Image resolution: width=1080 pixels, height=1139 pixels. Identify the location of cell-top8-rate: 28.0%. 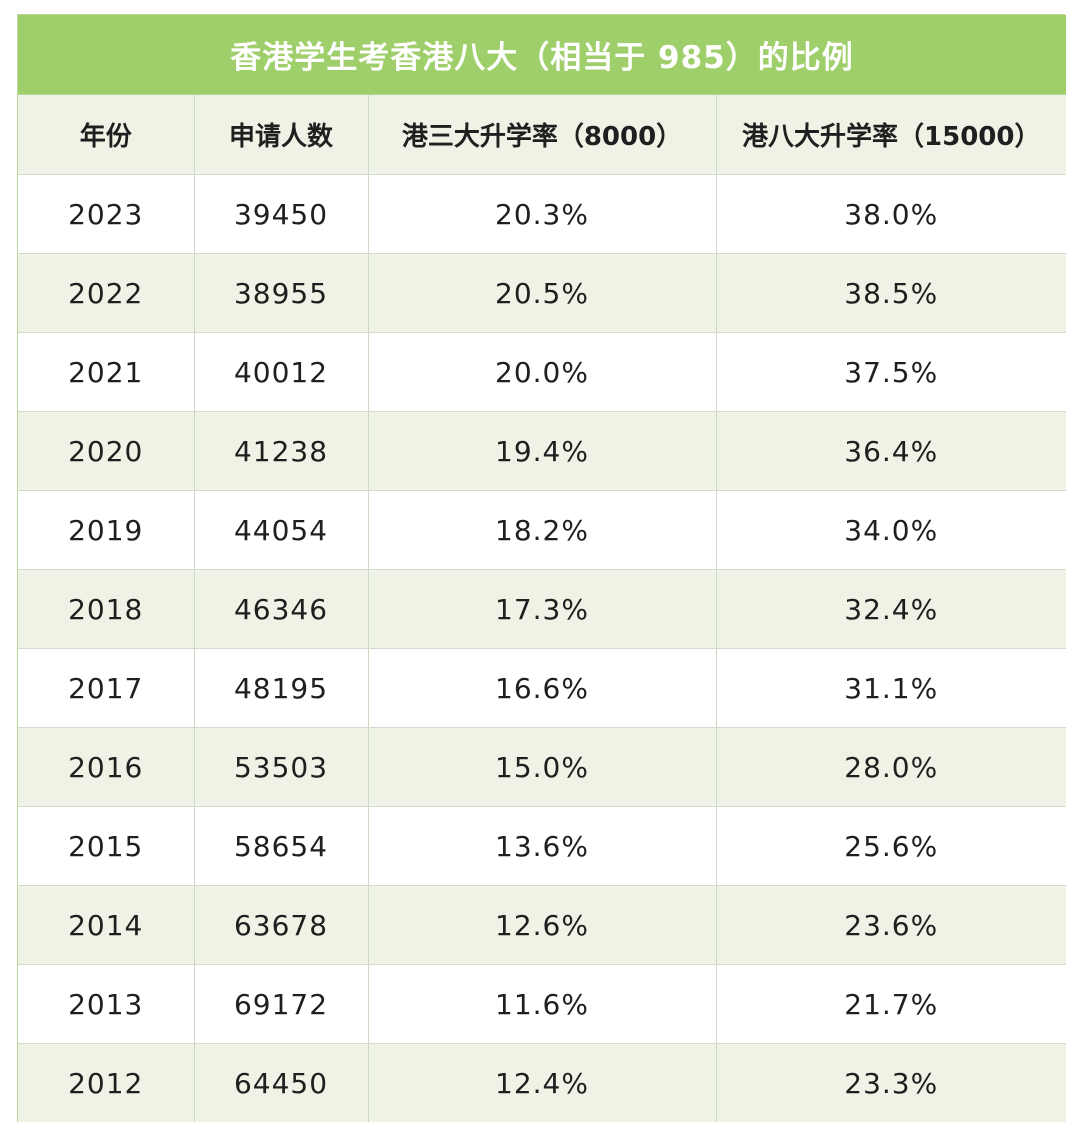
(891, 767).